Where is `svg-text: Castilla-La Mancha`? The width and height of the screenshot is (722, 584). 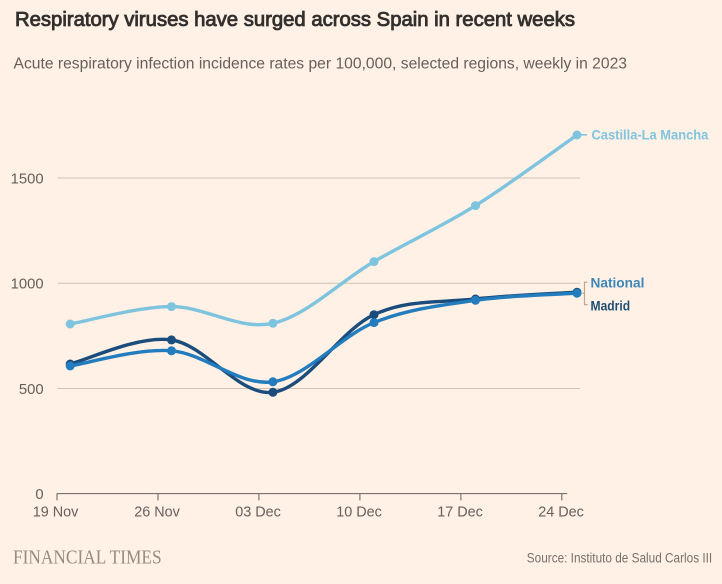
svg-text: Castilla-La Mancha is located at coordinates (650, 134).